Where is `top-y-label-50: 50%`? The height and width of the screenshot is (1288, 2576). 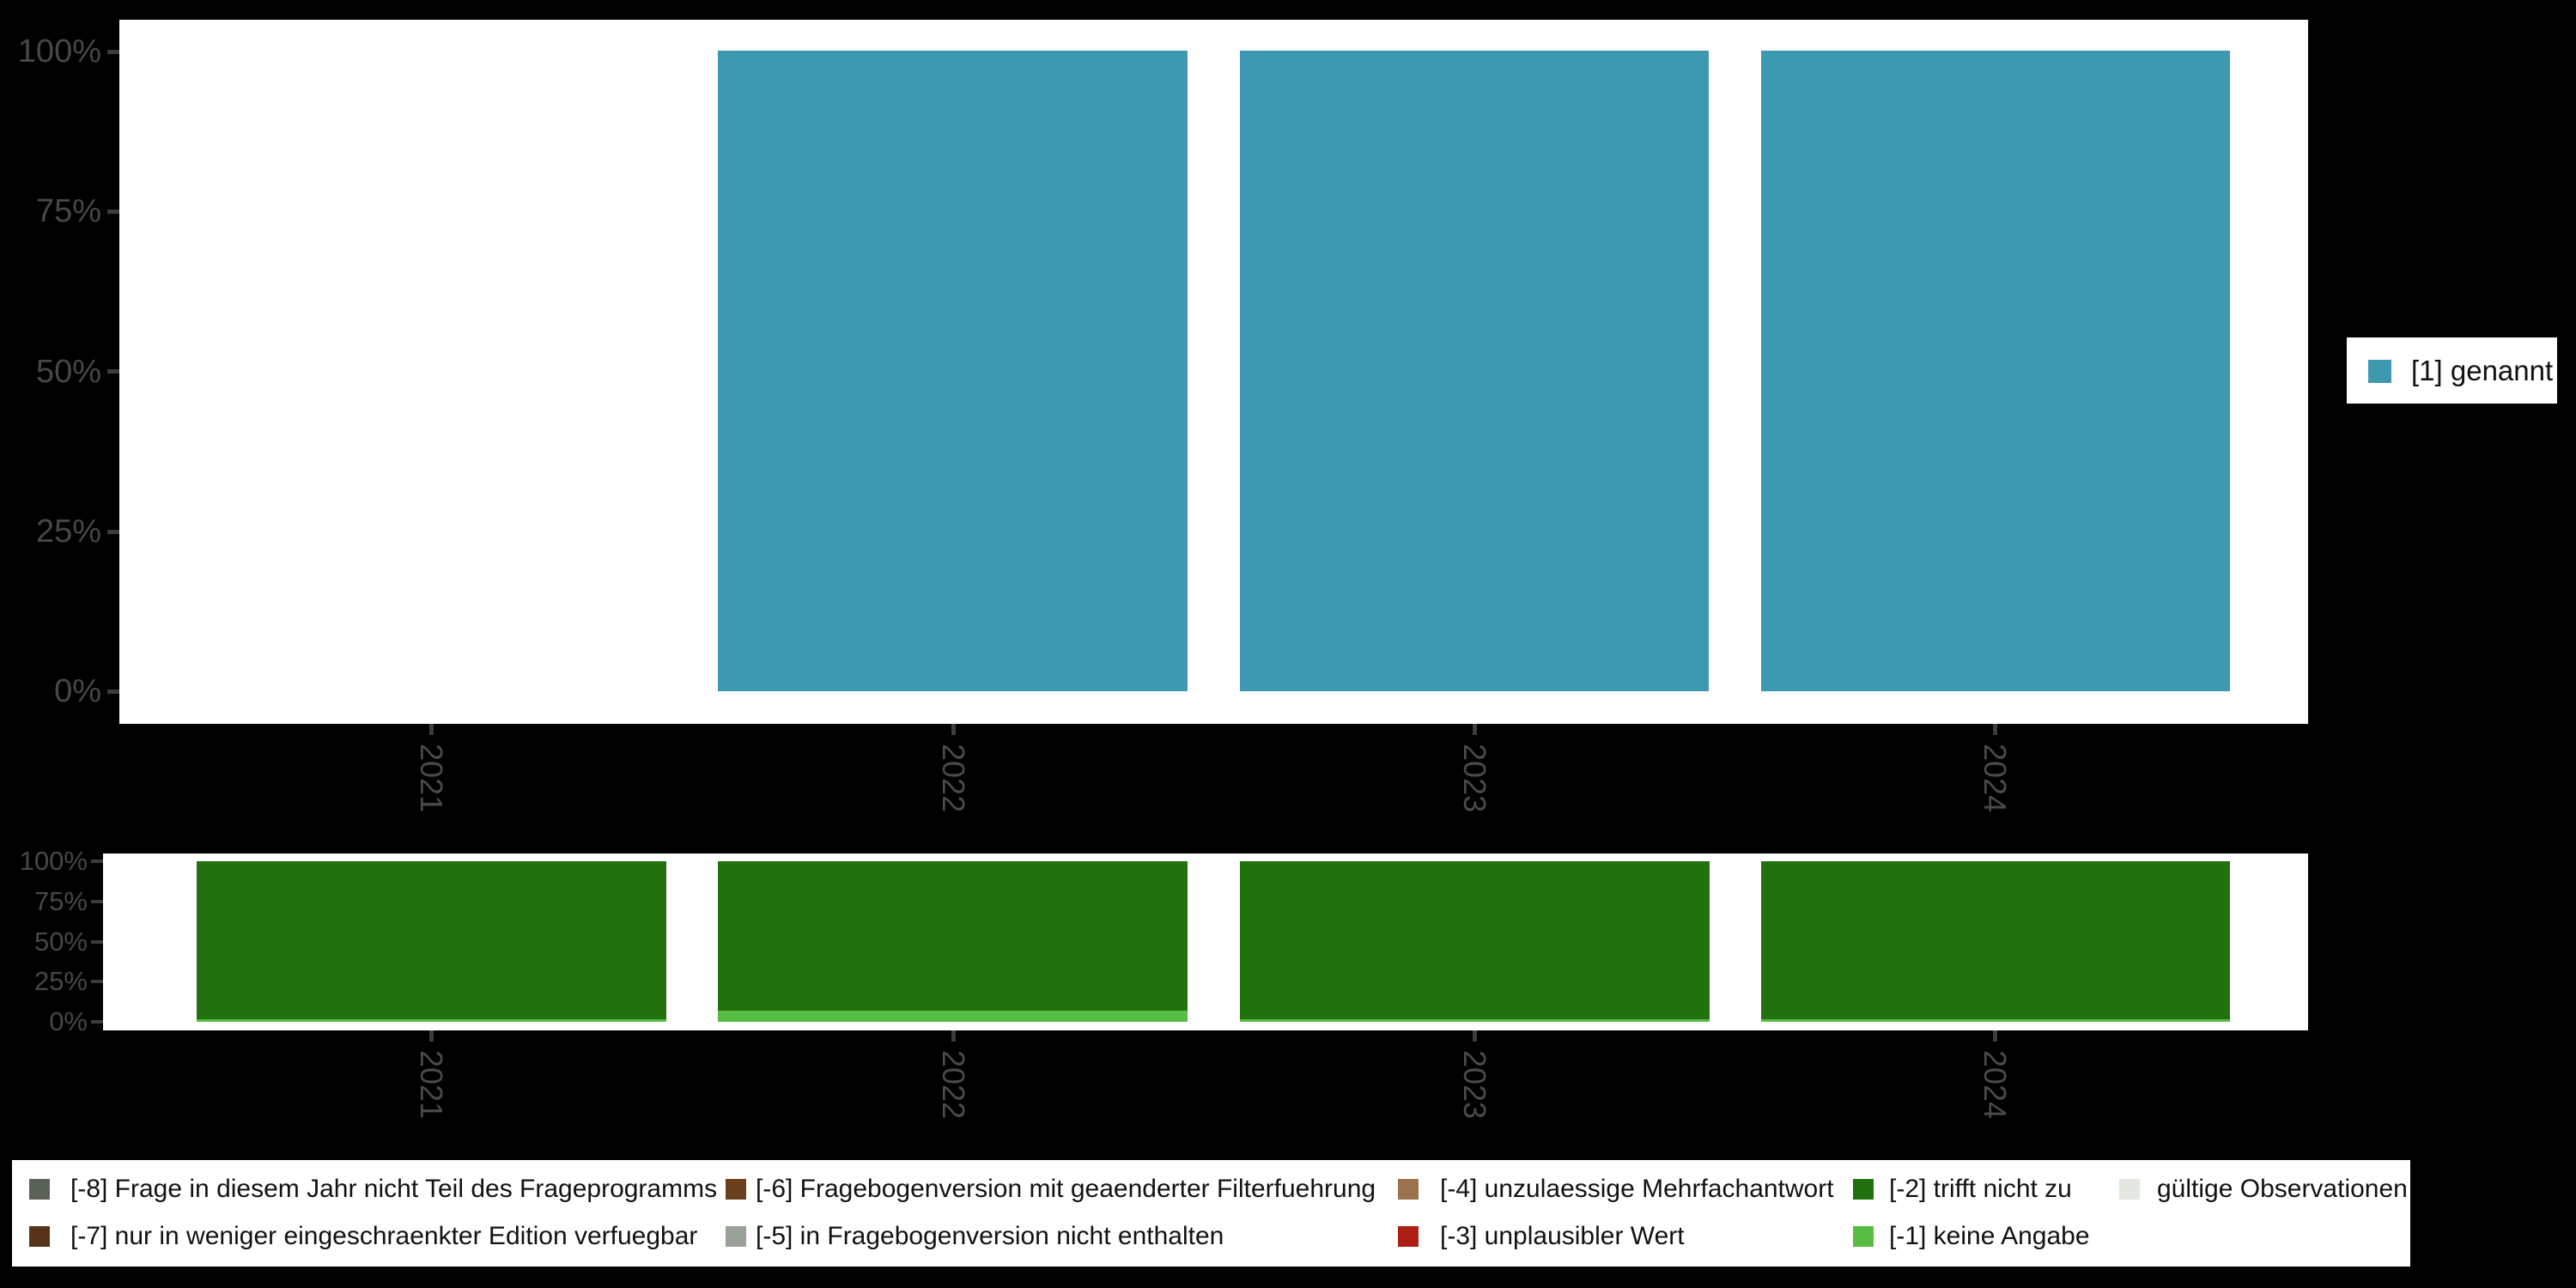
top-y-label-50: 50% is located at coordinates (68, 372).